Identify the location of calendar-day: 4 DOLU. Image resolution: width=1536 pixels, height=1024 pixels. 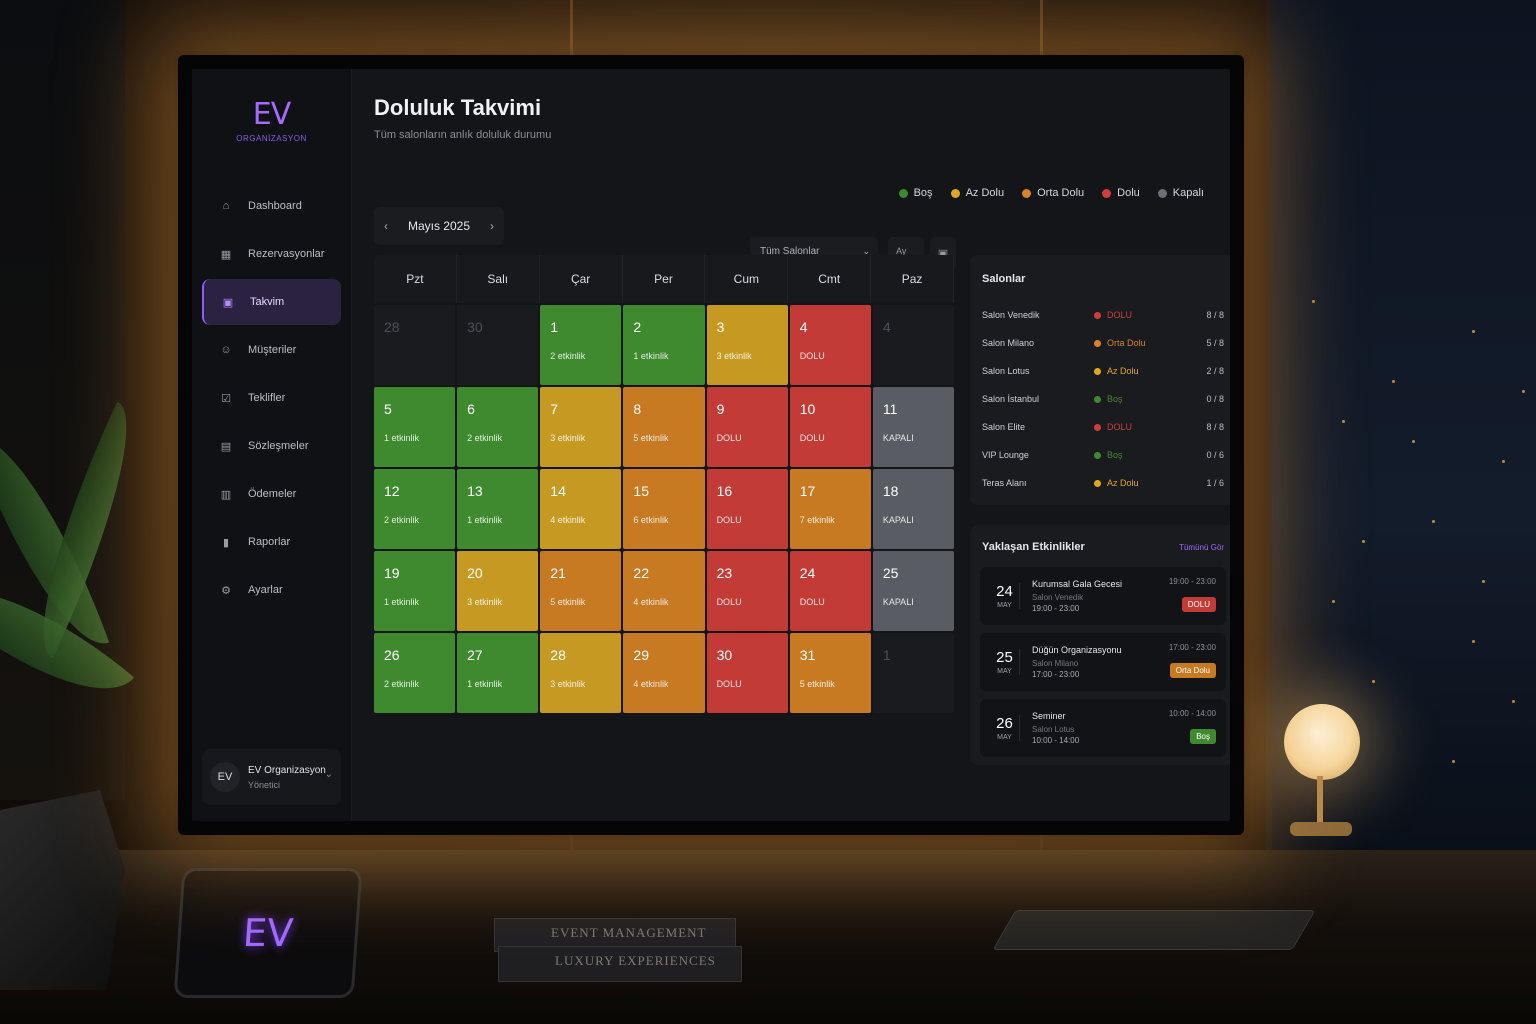
(830, 345).